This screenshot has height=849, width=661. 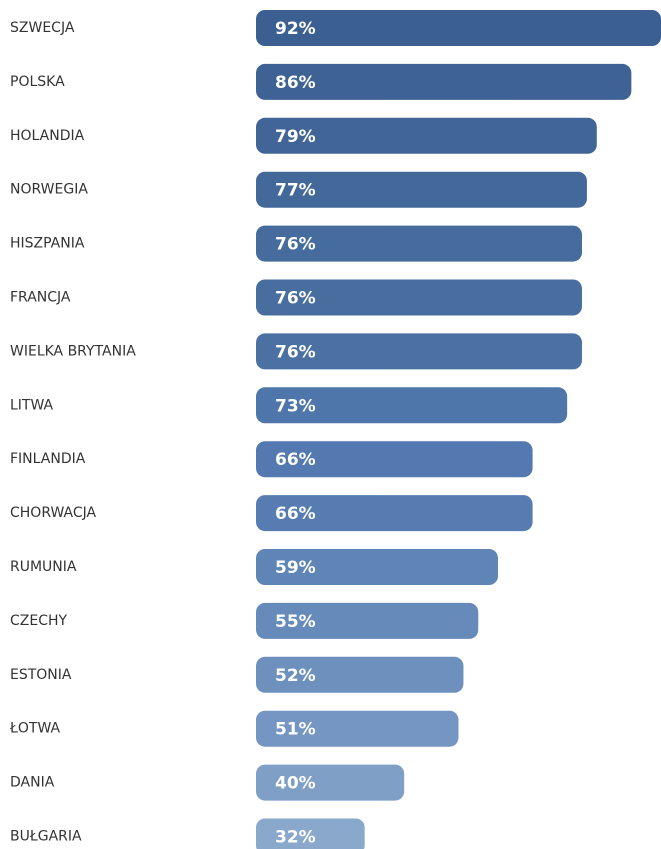 I want to click on category-label: FINLANDIA, so click(x=48, y=459).